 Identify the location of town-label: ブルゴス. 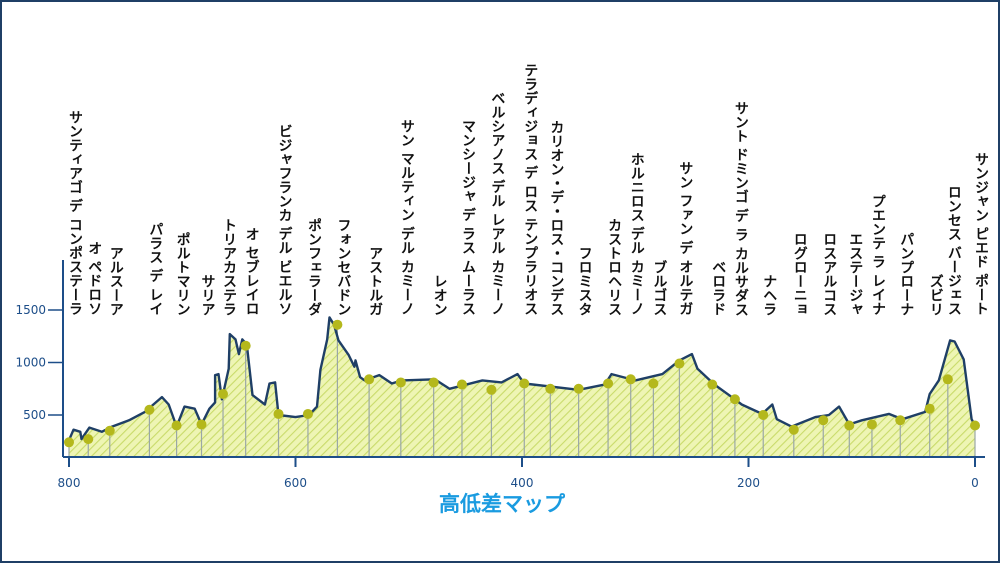
(659, 288).